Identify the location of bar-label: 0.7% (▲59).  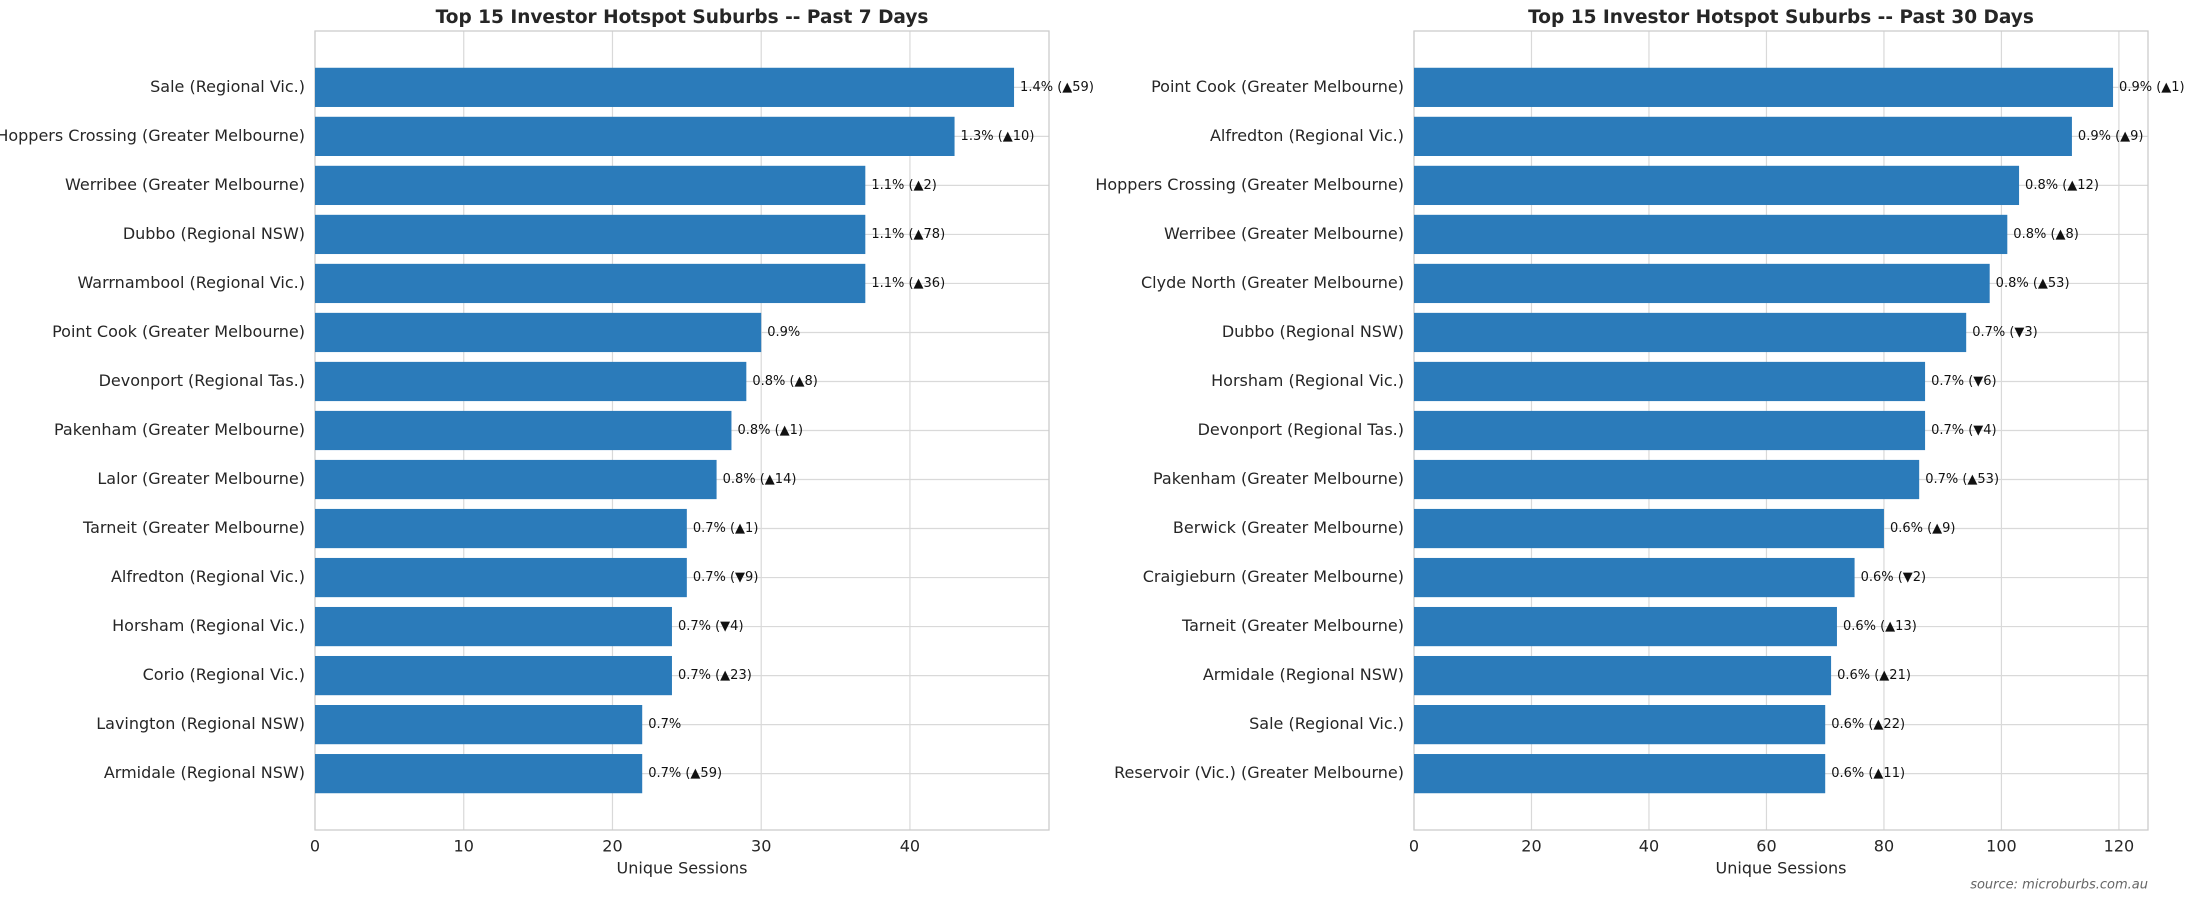
(685, 773).